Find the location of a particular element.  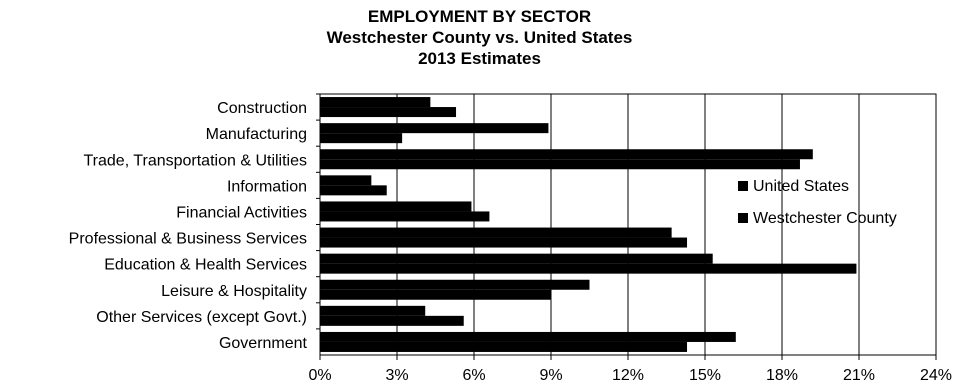

category-label-4: Financial Activities is located at coordinates (241, 212).